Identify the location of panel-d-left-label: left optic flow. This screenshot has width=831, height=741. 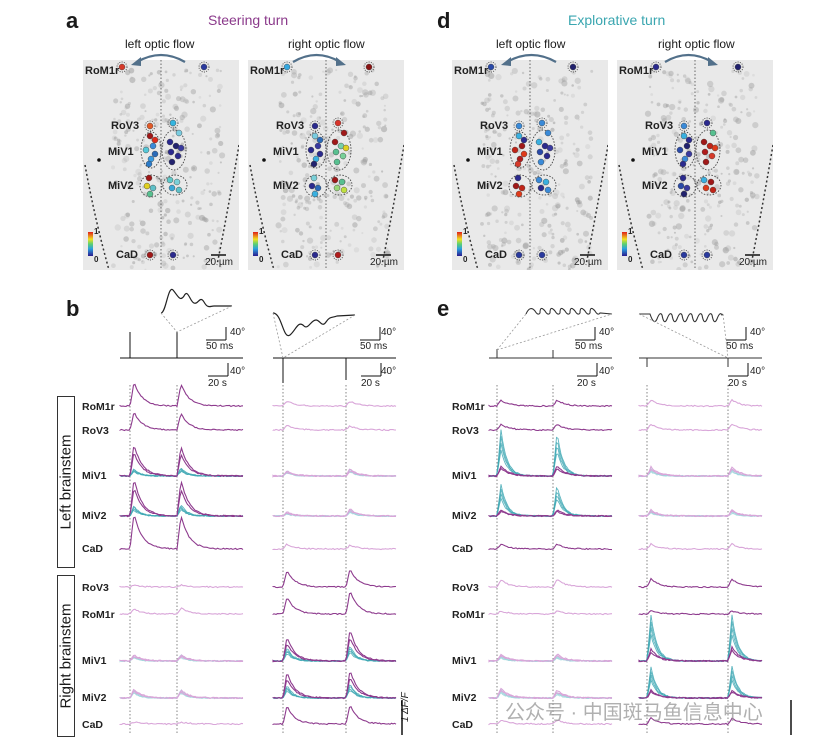
(531, 44).